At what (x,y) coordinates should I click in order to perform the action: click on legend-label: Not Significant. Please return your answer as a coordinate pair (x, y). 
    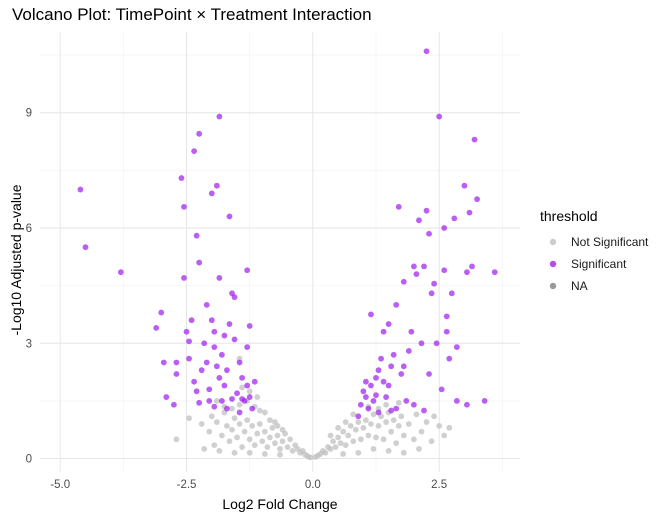
    Looking at the image, I should click on (610, 242).